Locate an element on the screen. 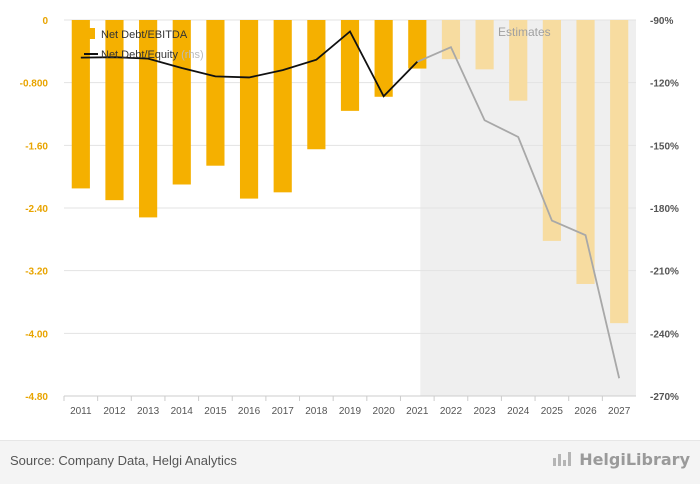  bar-2022 is located at coordinates (451, 40).